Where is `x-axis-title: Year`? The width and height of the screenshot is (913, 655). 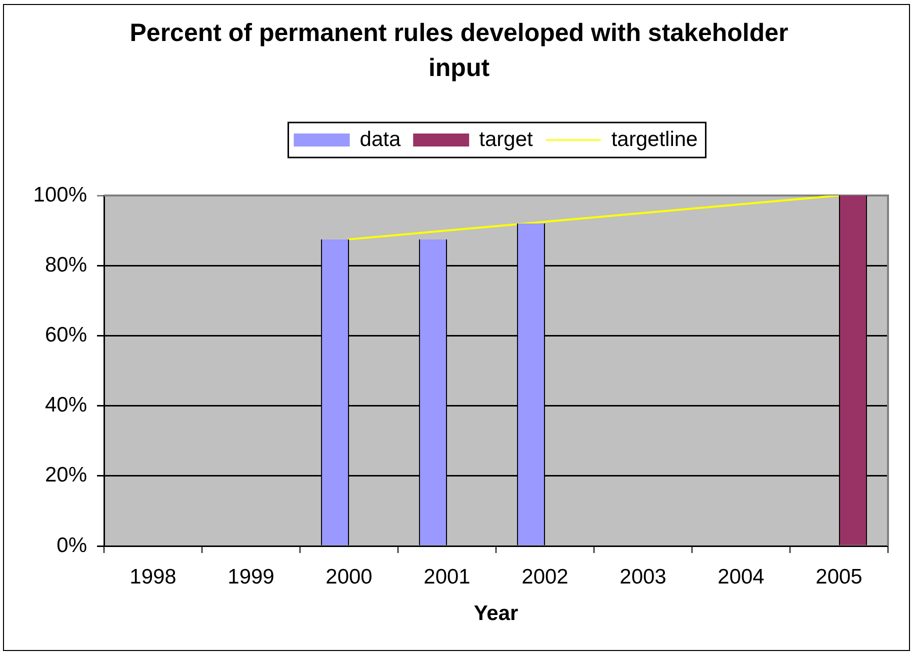 x-axis-title: Year is located at coordinates (496, 614).